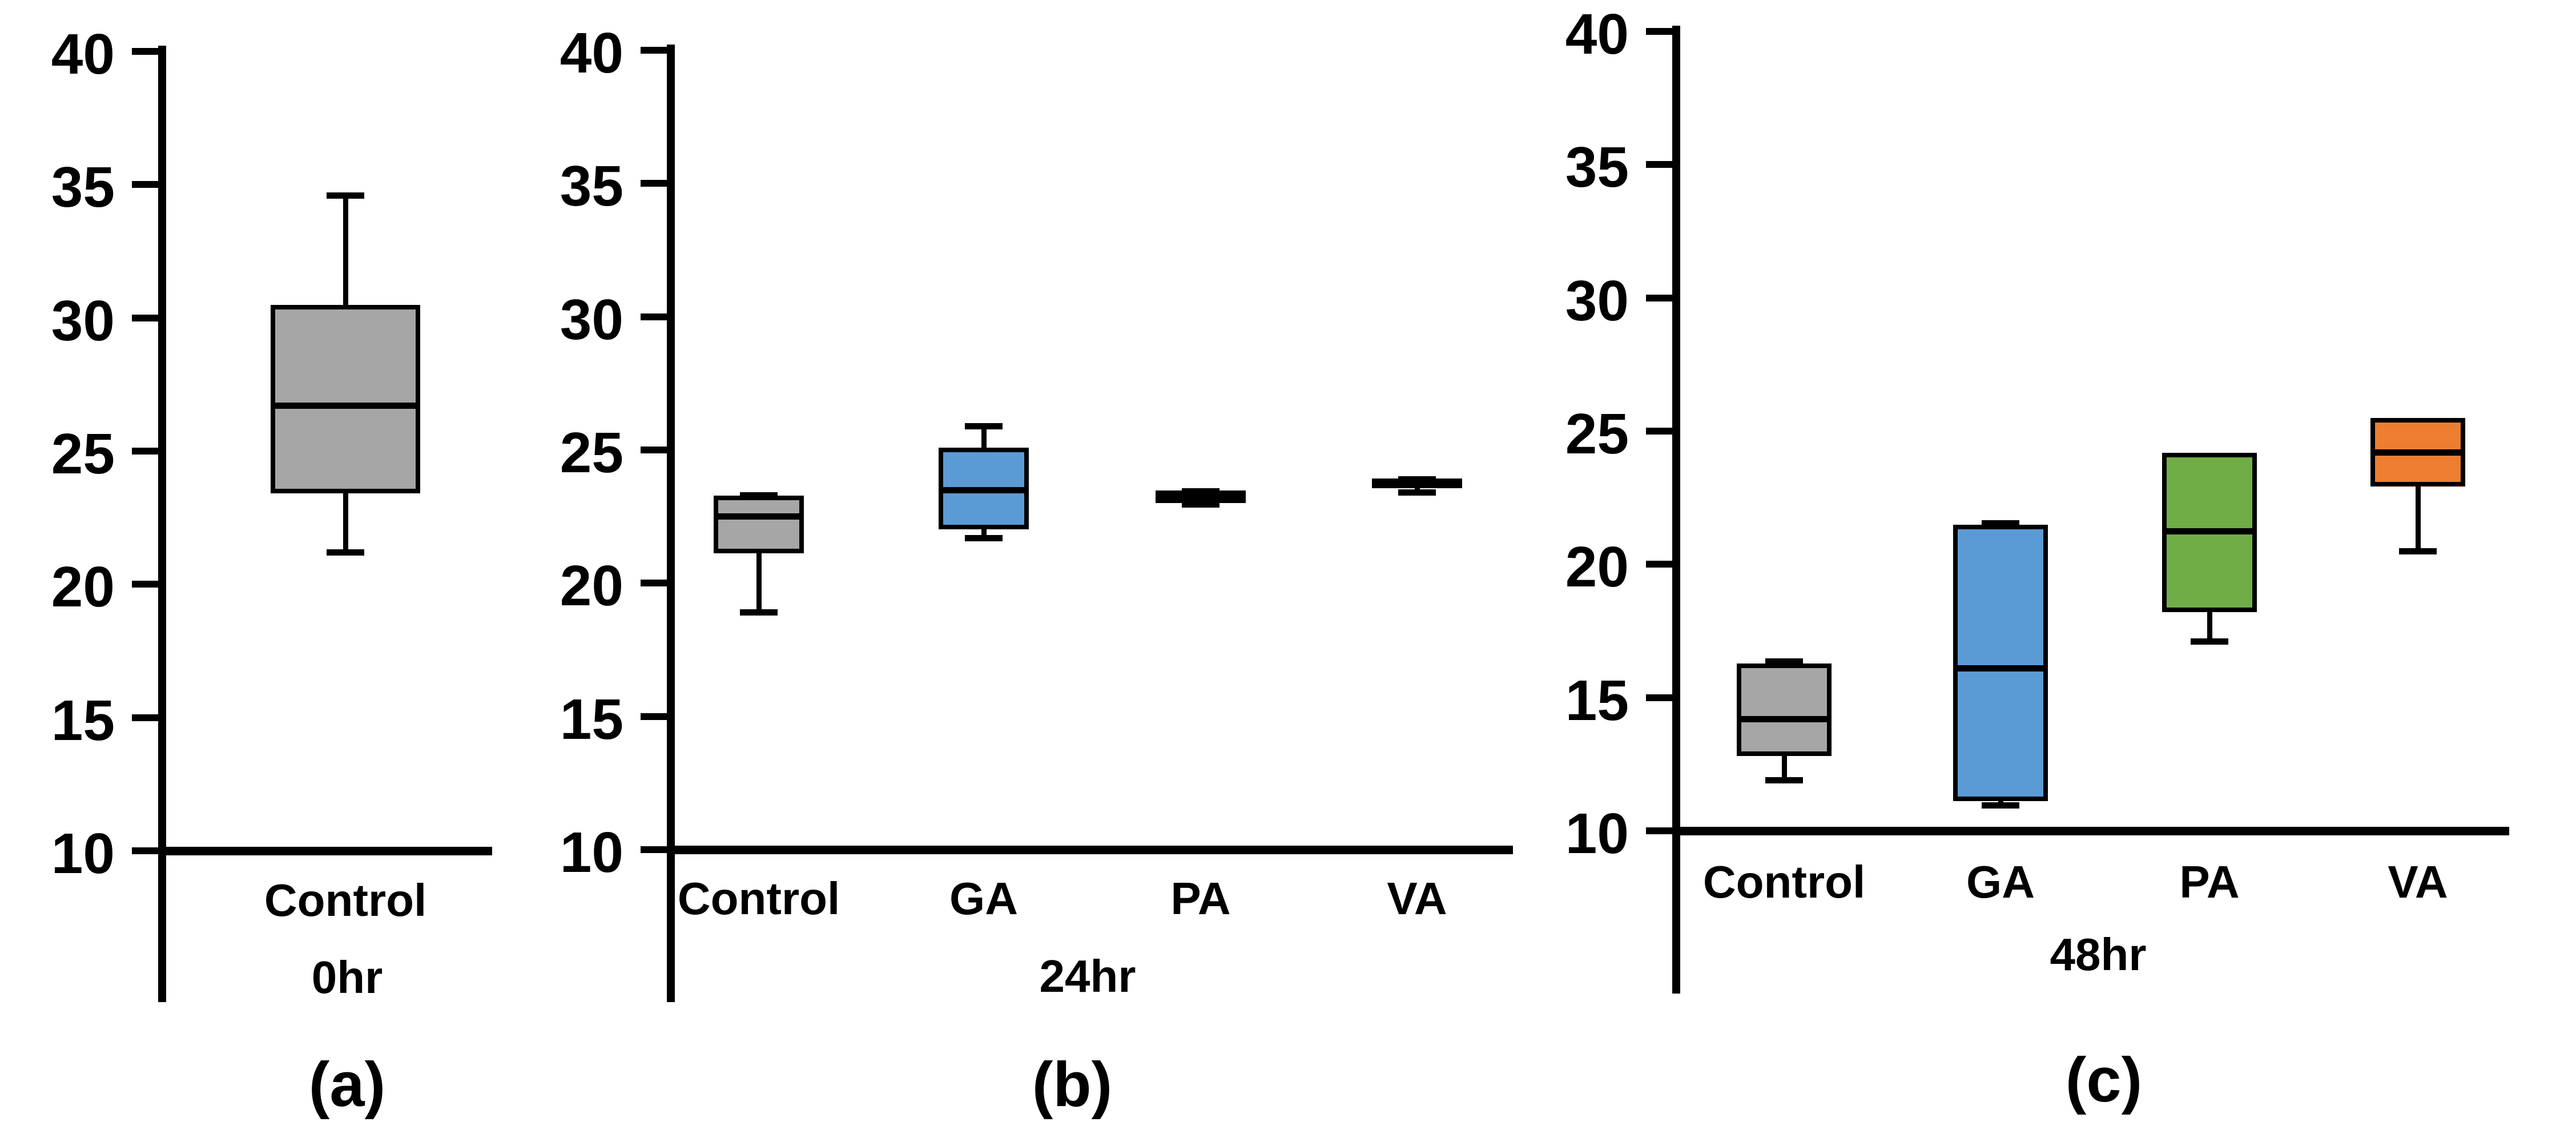 This screenshot has width=2576, height=1138. What do you see at coordinates (2098, 955) in the screenshot?
I see `group-label: 48hr` at bounding box center [2098, 955].